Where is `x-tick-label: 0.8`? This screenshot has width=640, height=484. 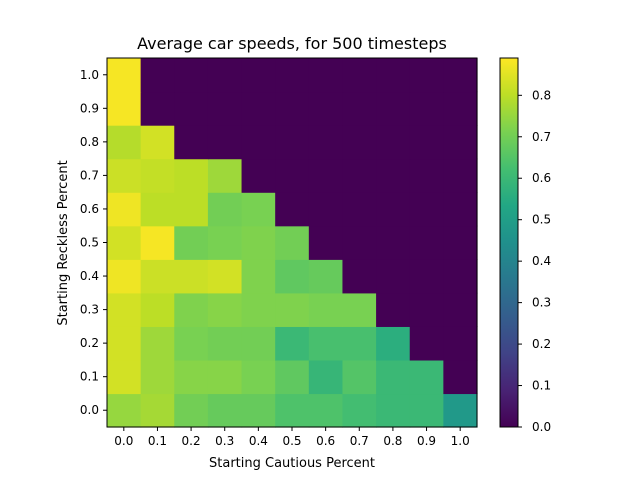 x-tick-label: 0.8 is located at coordinates (392, 441).